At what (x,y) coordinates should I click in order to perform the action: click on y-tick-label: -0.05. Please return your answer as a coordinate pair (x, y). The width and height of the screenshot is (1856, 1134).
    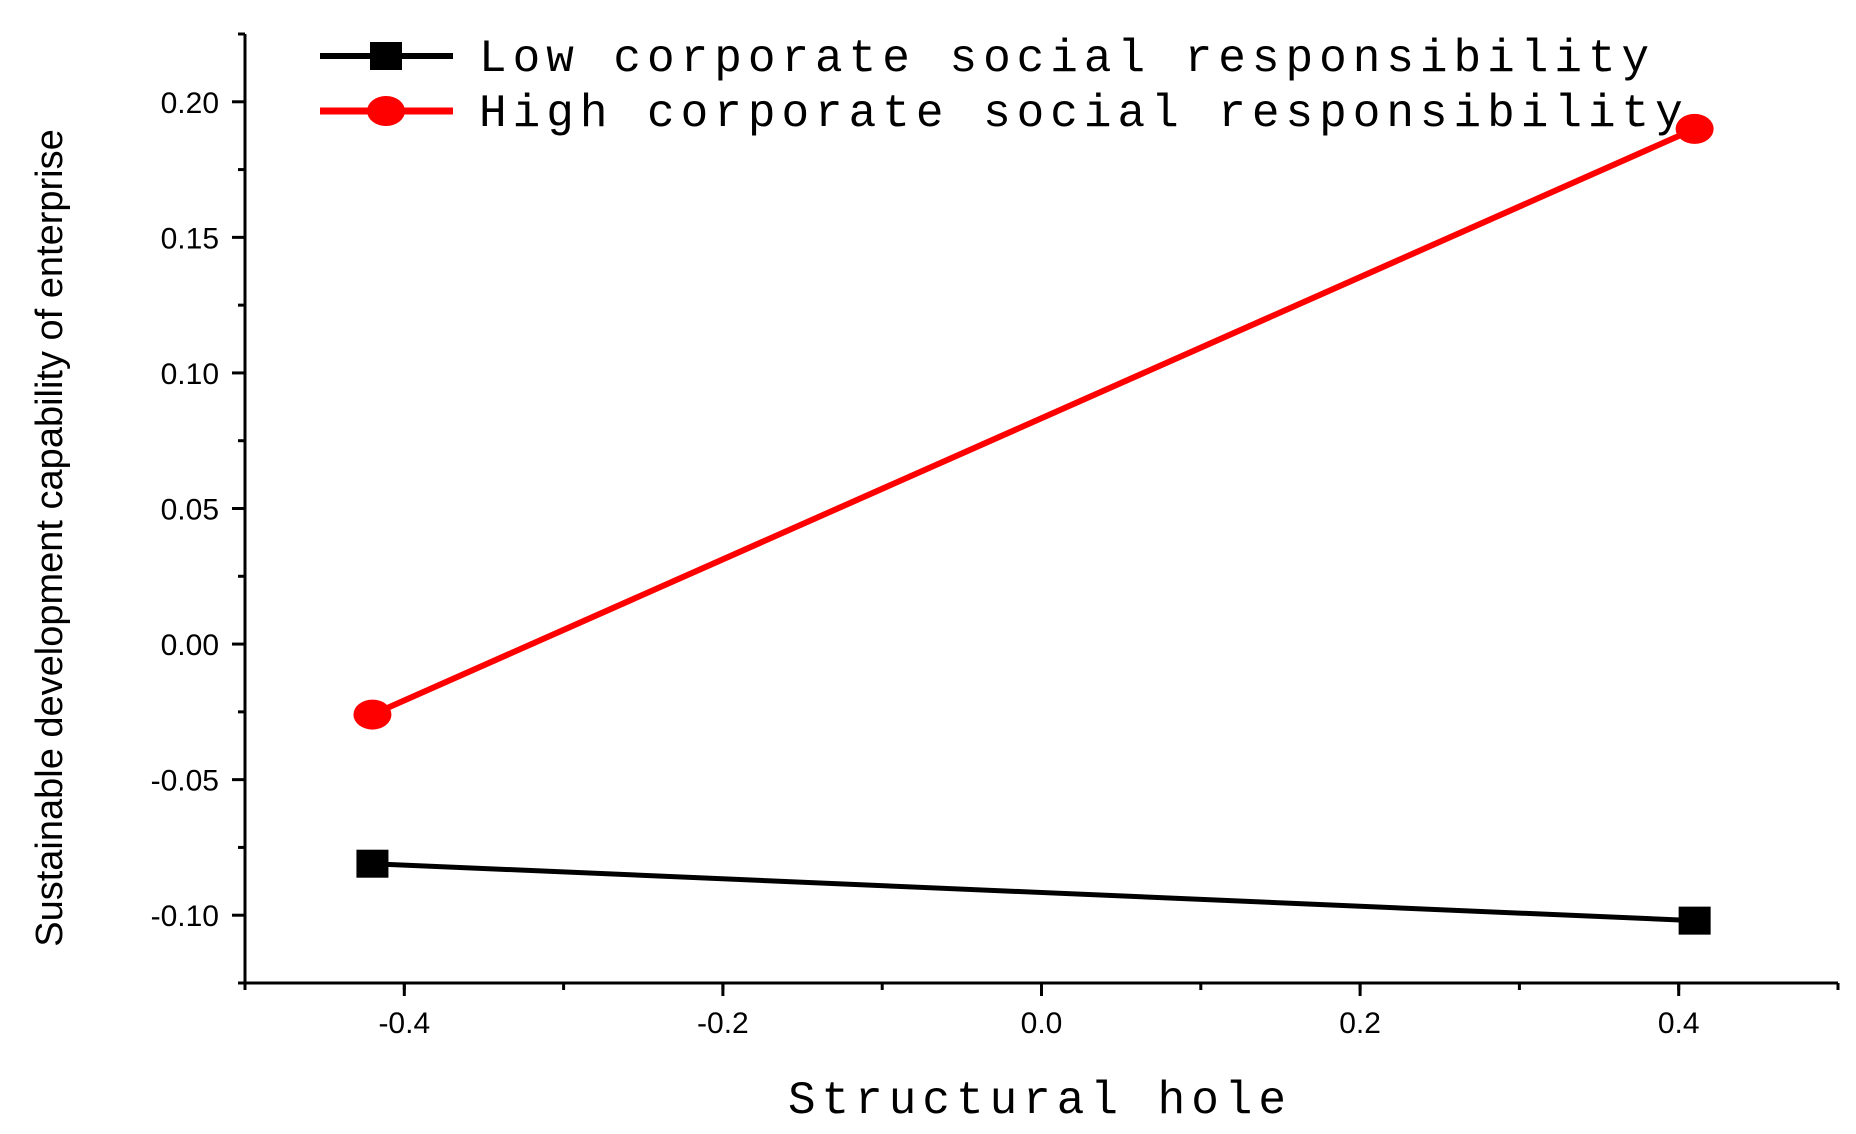
    Looking at the image, I should click on (185, 781).